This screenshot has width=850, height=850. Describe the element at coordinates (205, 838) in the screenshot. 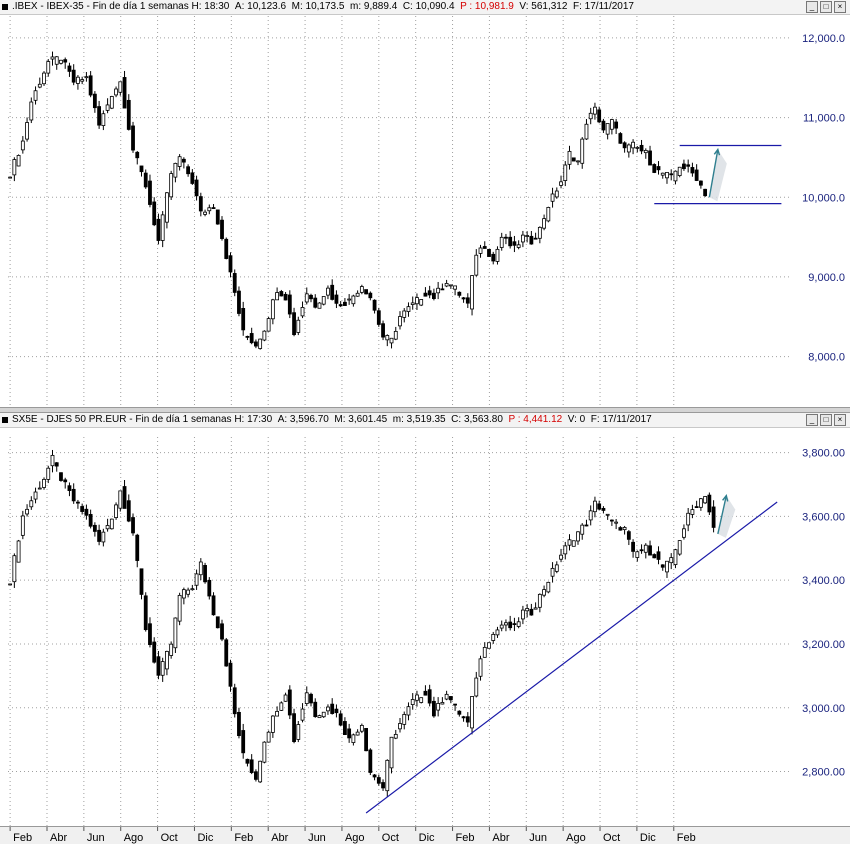

I see `x-tick-label: Dic` at that location.